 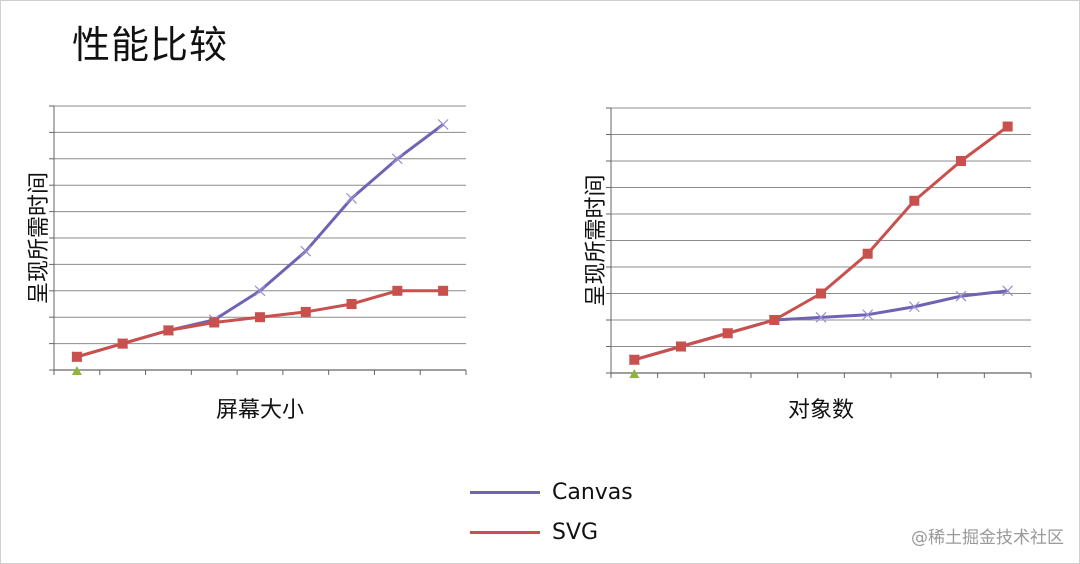 What do you see at coordinates (592, 492) in the screenshot?
I see `legend-label-canvas: Canvas` at bounding box center [592, 492].